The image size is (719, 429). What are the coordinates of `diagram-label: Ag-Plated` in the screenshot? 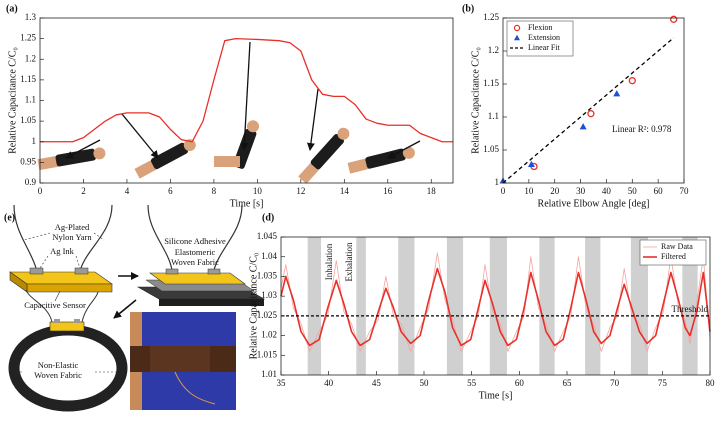 It's located at (72, 227).